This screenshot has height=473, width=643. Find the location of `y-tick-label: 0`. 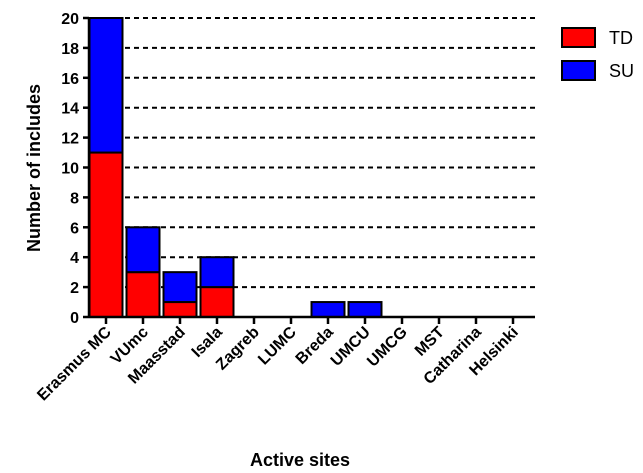

y-tick-label: 0 is located at coordinates (74, 318).